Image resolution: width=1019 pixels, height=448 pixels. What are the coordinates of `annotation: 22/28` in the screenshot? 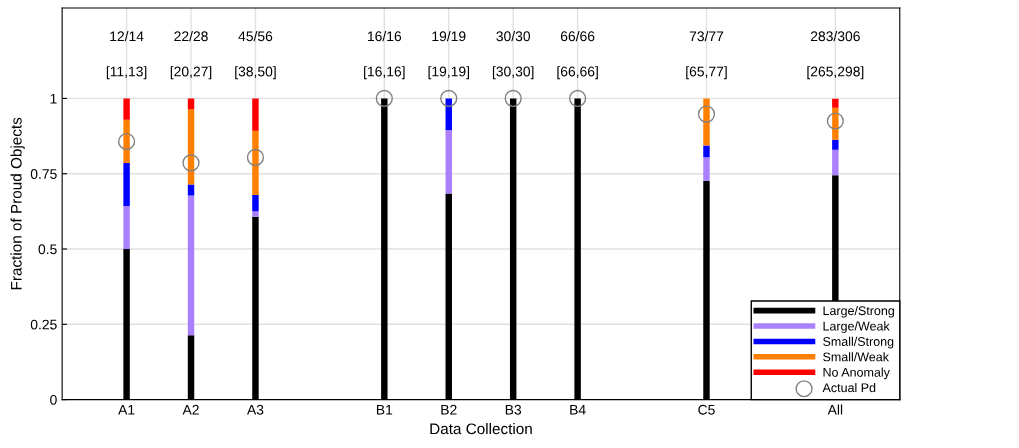 It's located at (191, 36).